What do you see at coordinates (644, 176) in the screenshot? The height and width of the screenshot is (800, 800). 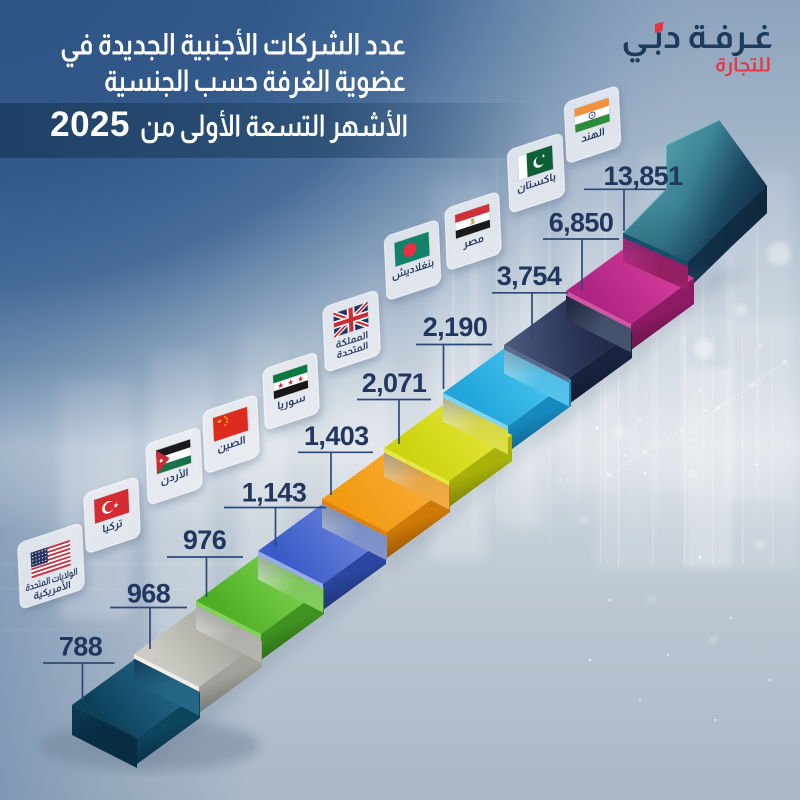 I see `svg-text: 13,851` at bounding box center [644, 176].